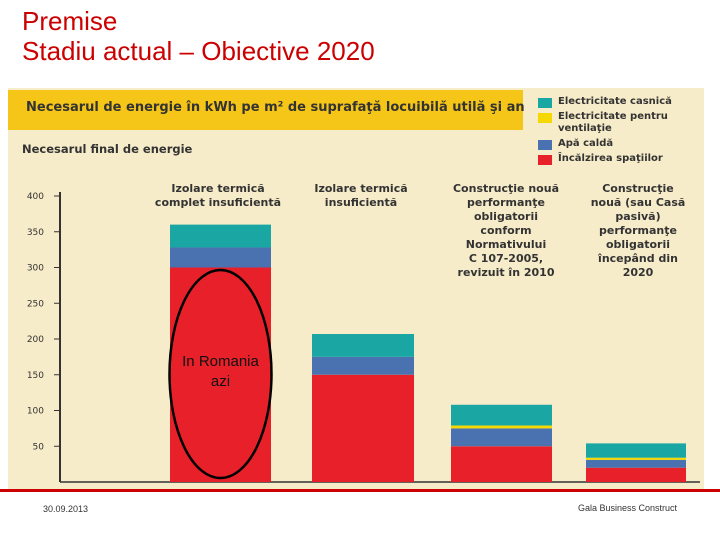  I want to click on category-label-line: conform, so click(505, 230).